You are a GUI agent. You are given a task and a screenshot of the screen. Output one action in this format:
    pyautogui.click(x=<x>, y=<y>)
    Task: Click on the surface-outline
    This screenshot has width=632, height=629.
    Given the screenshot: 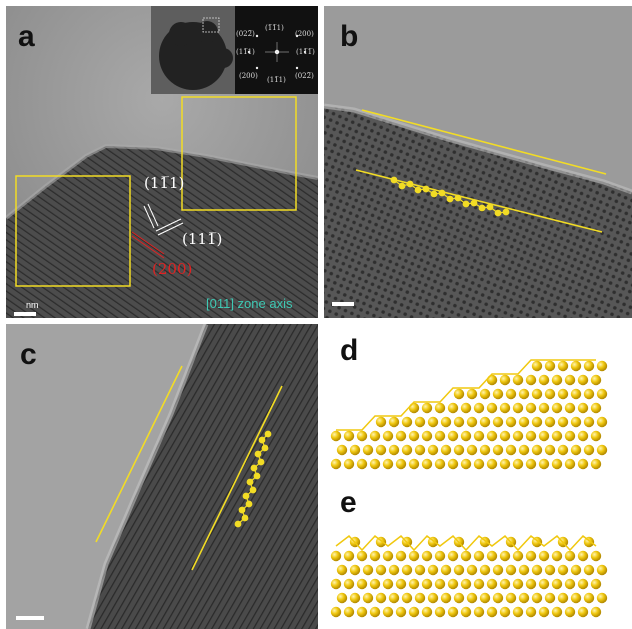 What is the action you would take?
    pyautogui.click(x=466, y=543)
    